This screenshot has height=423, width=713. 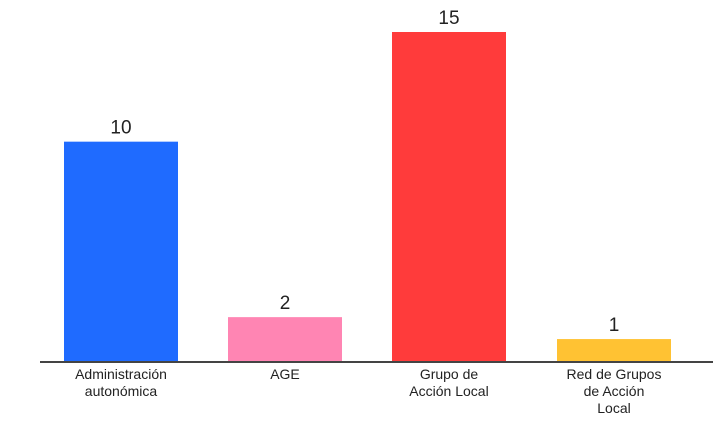 I want to click on category-label-2: Grupo de Acción Local, so click(x=448, y=382).